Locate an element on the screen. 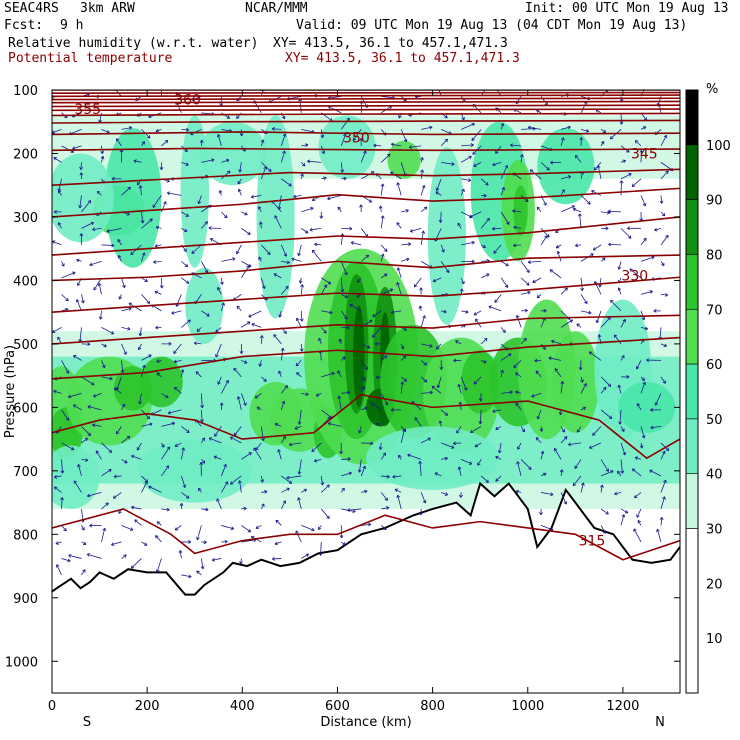 This screenshot has width=740, height=740. theta-contour is located at coordinates (366, 236).